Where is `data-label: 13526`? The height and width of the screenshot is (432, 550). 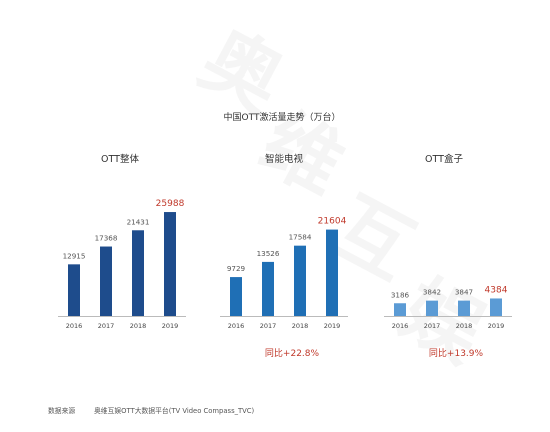
data-label: 13526 is located at coordinates (268, 253).